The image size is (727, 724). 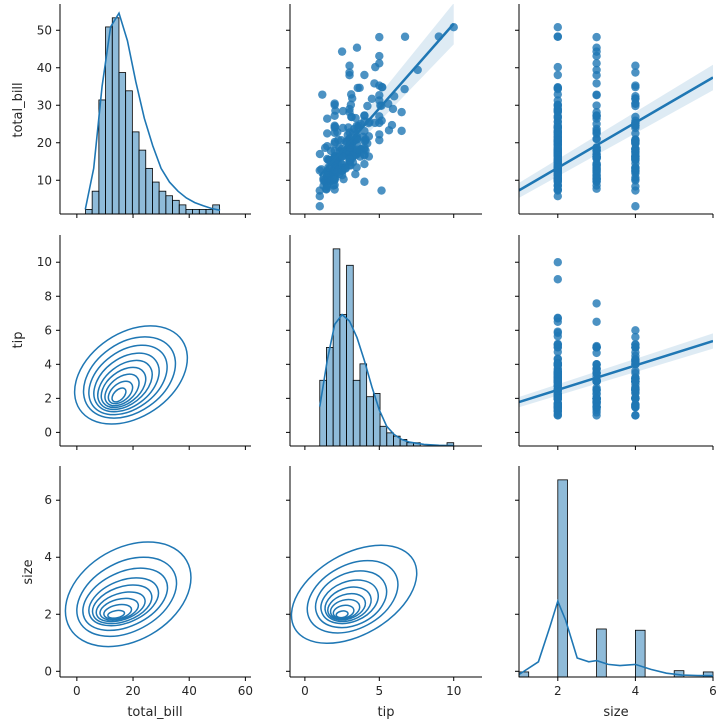 I want to click on panel-tip-vs-size, so click(x=614, y=342).